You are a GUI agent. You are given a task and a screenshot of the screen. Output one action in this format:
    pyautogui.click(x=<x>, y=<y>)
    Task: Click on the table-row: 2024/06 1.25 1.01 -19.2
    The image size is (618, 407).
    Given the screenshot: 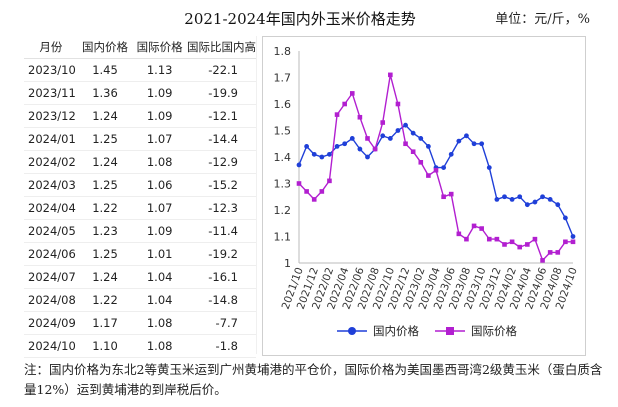 What is the action you would take?
    pyautogui.click(x=140, y=254)
    